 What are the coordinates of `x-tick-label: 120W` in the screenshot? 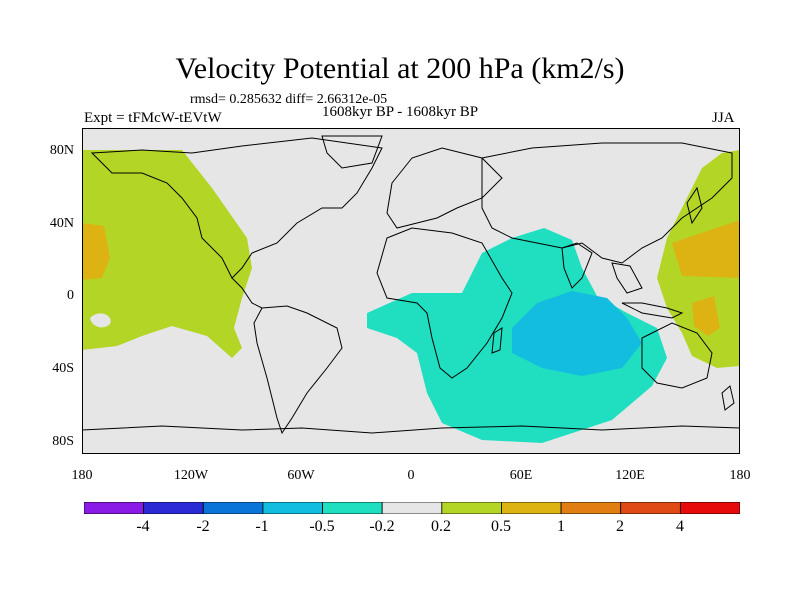 It's located at (191, 475).